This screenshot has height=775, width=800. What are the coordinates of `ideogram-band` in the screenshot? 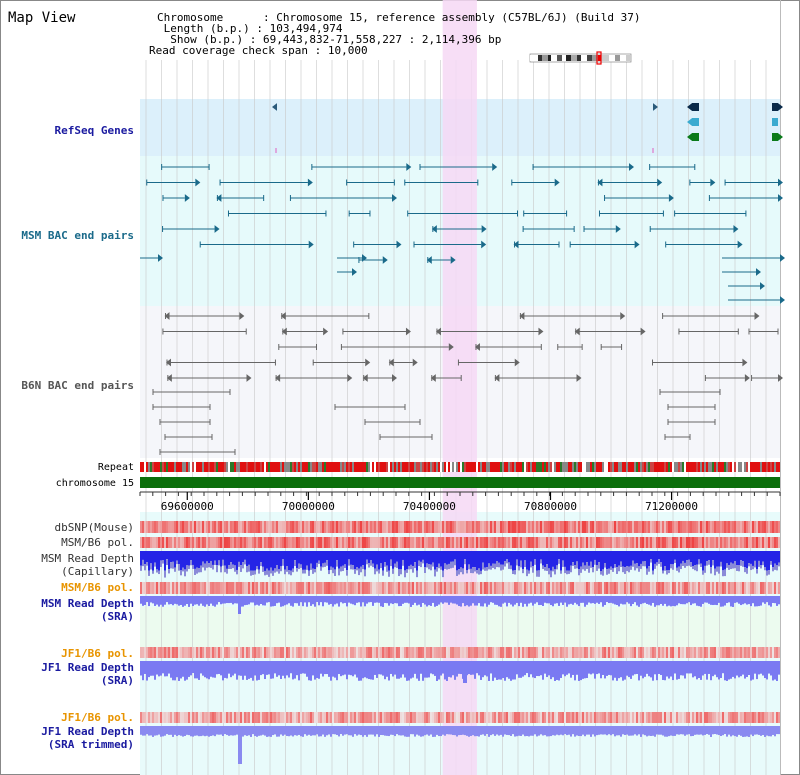 It's located at (599, 58).